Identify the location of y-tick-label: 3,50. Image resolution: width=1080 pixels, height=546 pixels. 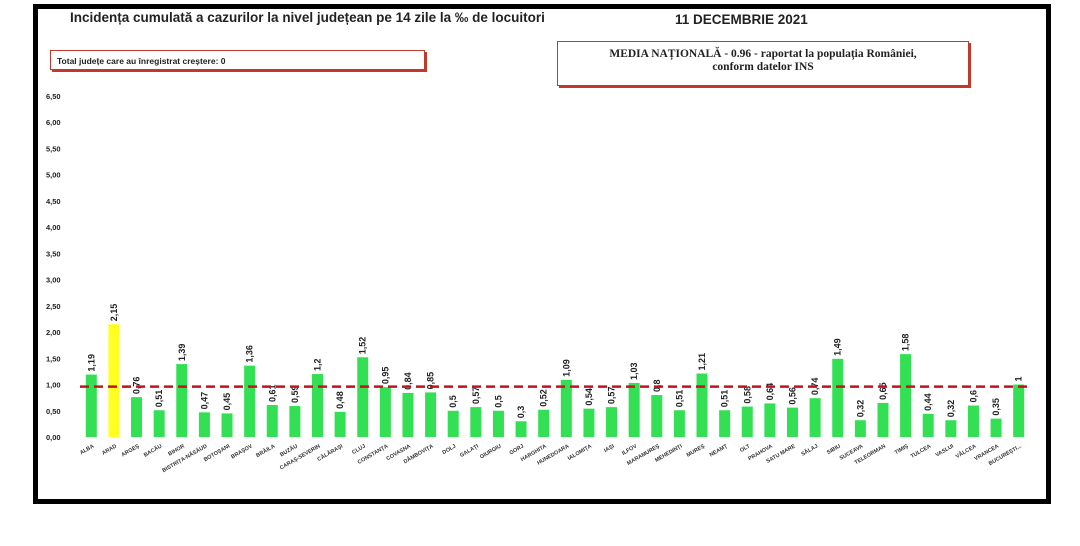
(53, 253).